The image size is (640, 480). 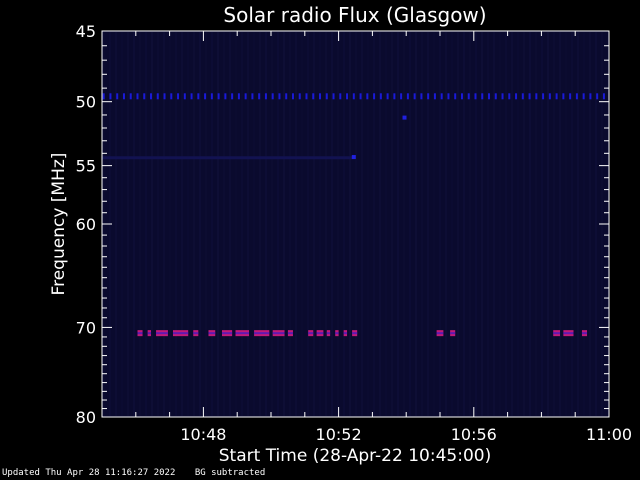 I want to click on y-tick-label: 50, so click(x=86, y=102).